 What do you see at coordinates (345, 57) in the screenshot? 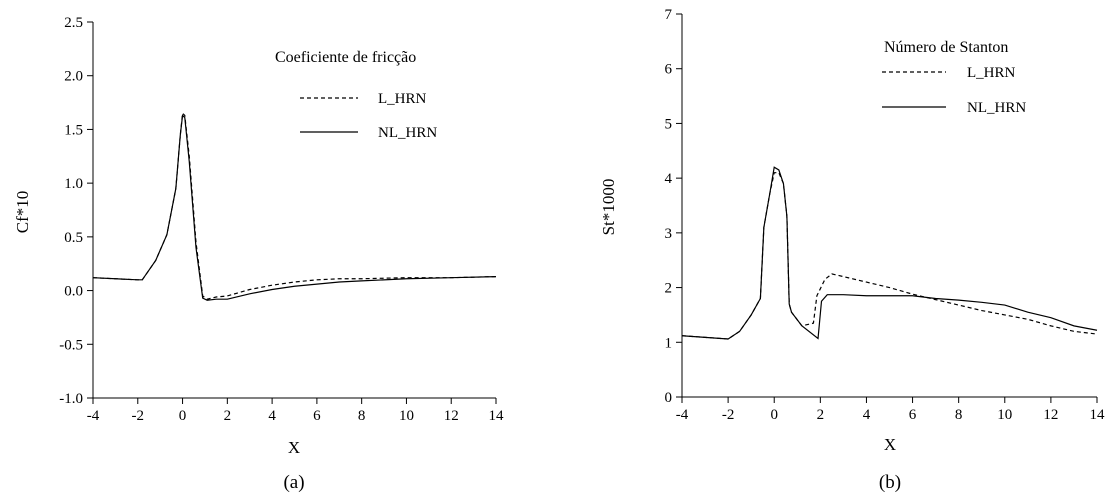
I see `chart-title: Coeficiente de fricção` at bounding box center [345, 57].